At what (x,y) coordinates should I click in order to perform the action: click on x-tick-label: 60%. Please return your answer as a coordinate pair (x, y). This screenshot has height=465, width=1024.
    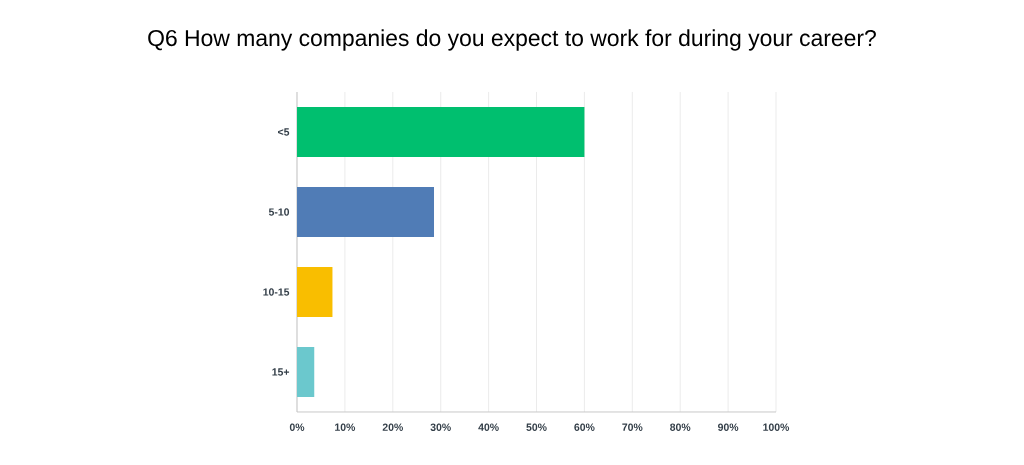
    Looking at the image, I should click on (584, 427).